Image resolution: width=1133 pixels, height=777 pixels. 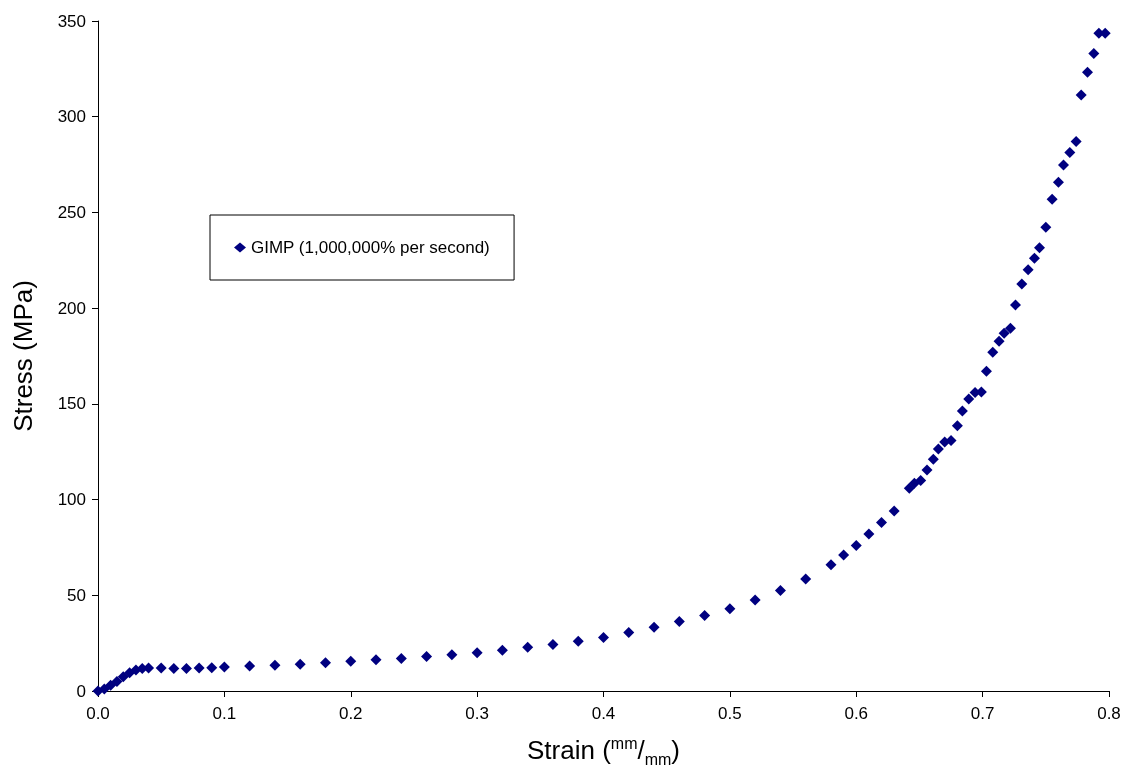 What do you see at coordinates (350, 713) in the screenshot?
I see `x-tick-label: 0.2` at bounding box center [350, 713].